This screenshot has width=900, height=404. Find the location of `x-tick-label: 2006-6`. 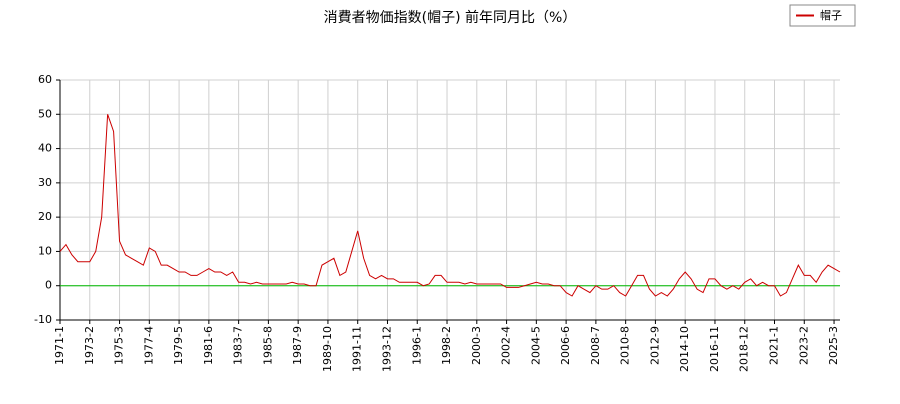

x-tick-label: 2006-6 is located at coordinates (565, 345).